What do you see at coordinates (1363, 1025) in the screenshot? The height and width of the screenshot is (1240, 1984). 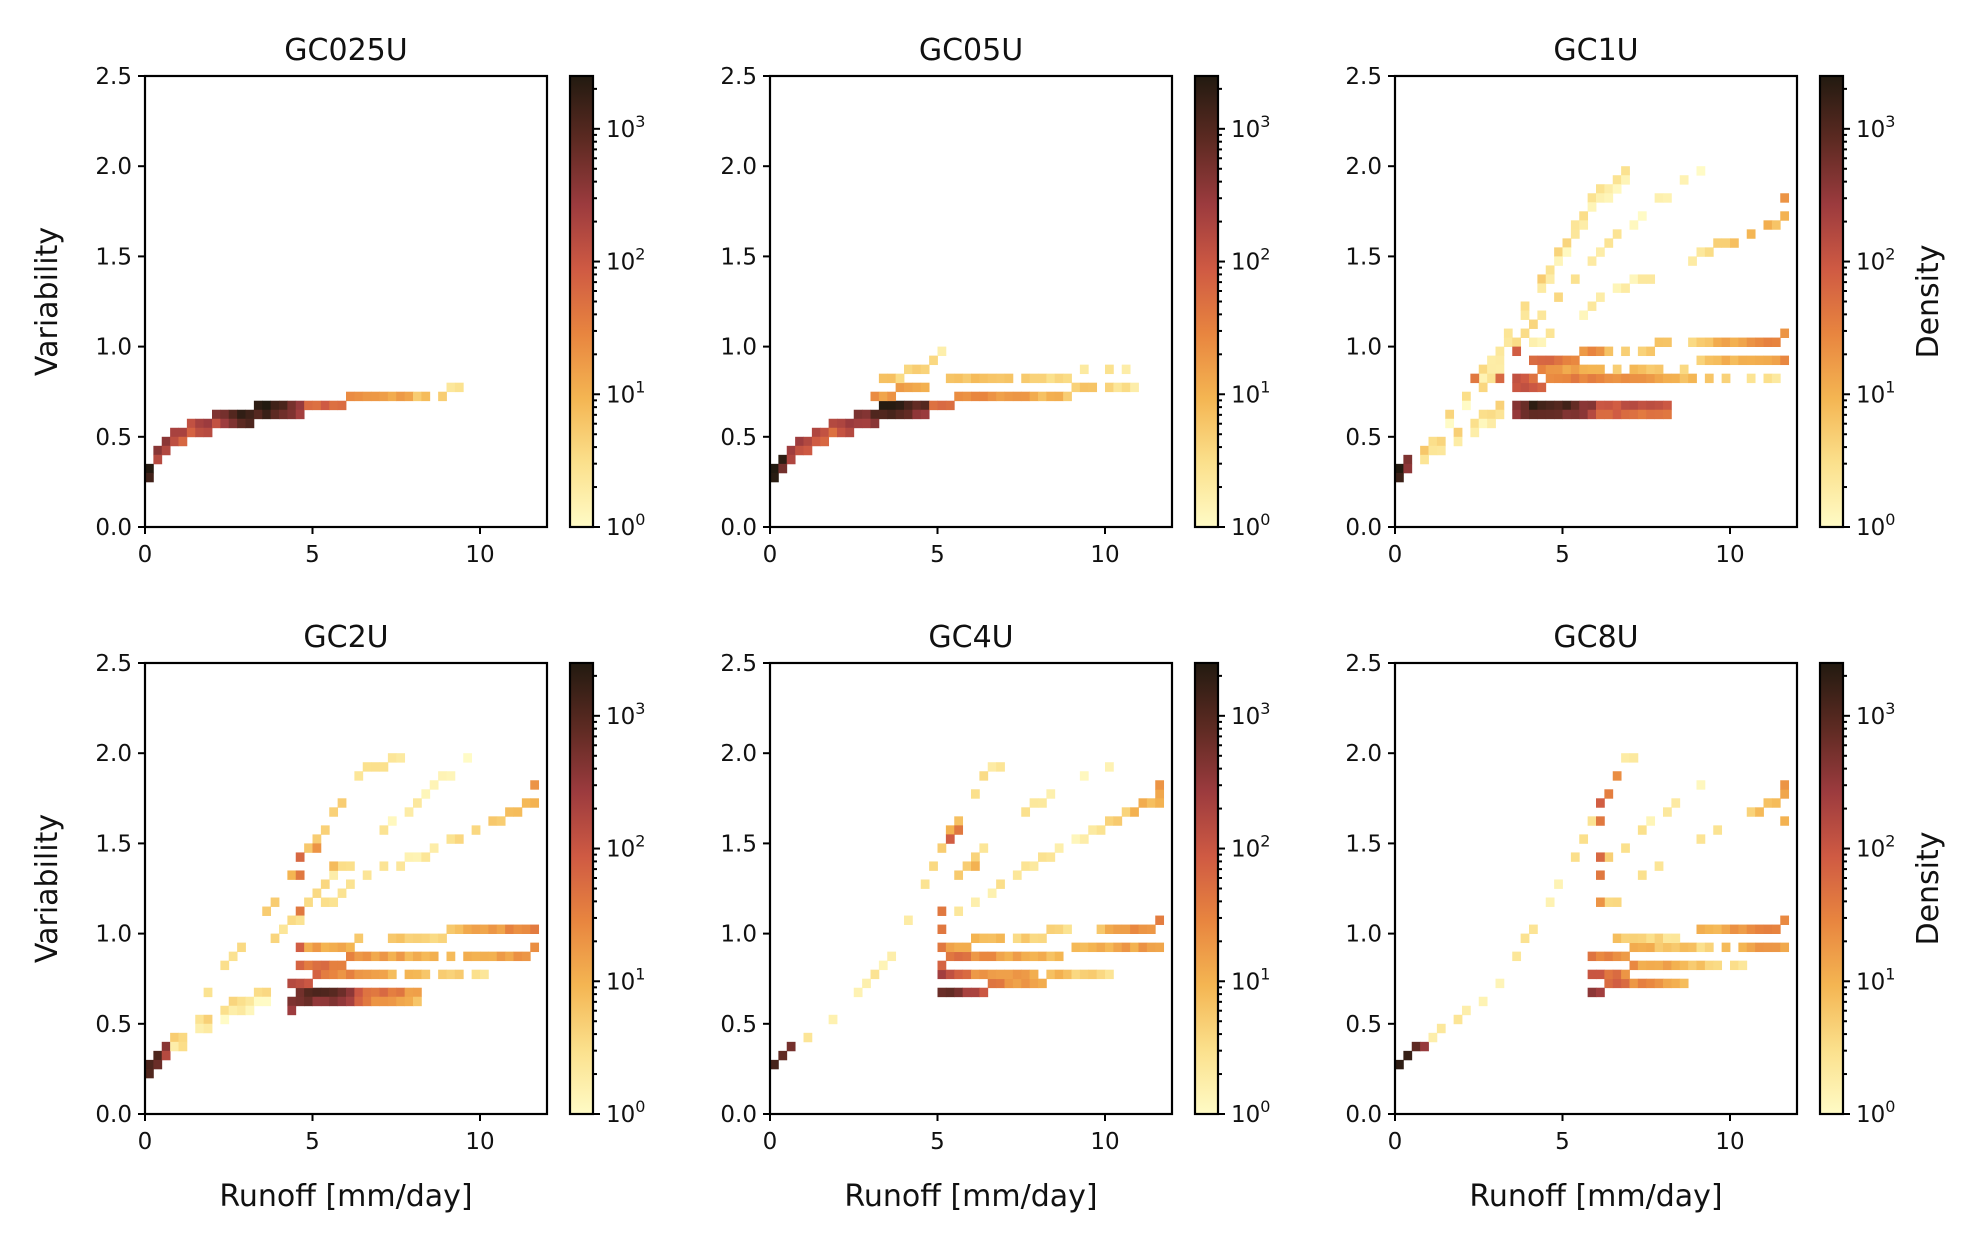 I see `y-tick-label: 0.5` at bounding box center [1363, 1025].